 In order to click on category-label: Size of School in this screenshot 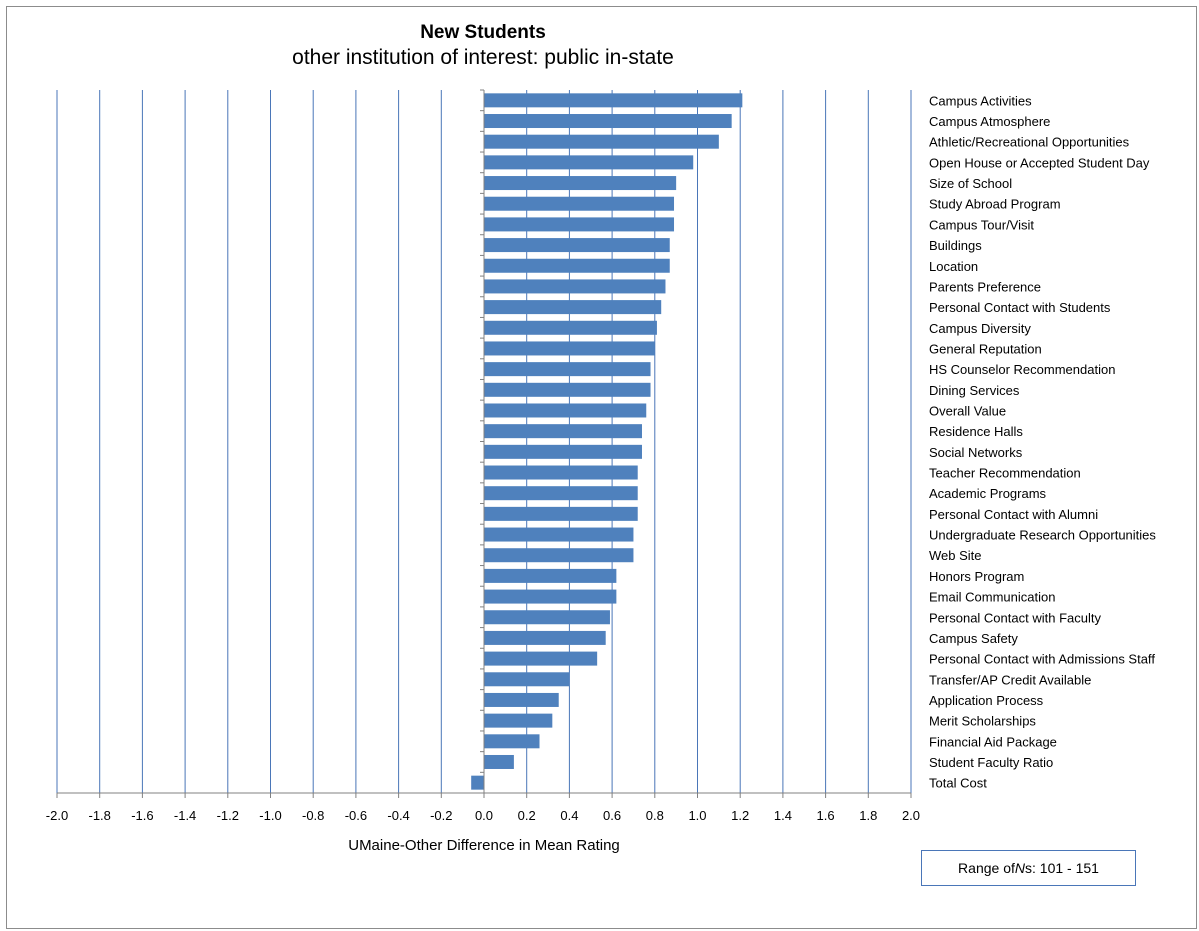, I will do `click(970, 183)`.